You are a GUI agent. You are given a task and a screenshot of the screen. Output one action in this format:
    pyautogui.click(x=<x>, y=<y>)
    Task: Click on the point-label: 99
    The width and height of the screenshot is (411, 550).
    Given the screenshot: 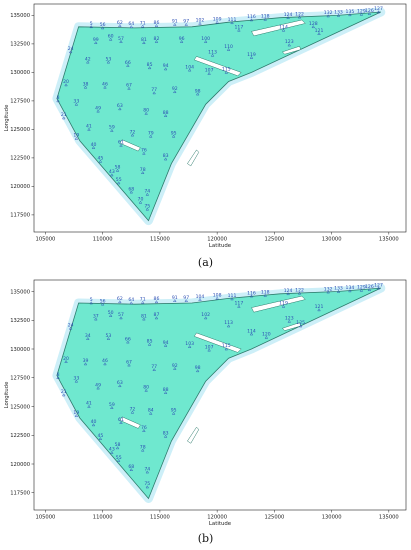 What is the action you would take?
    pyautogui.click(x=96, y=40)
    